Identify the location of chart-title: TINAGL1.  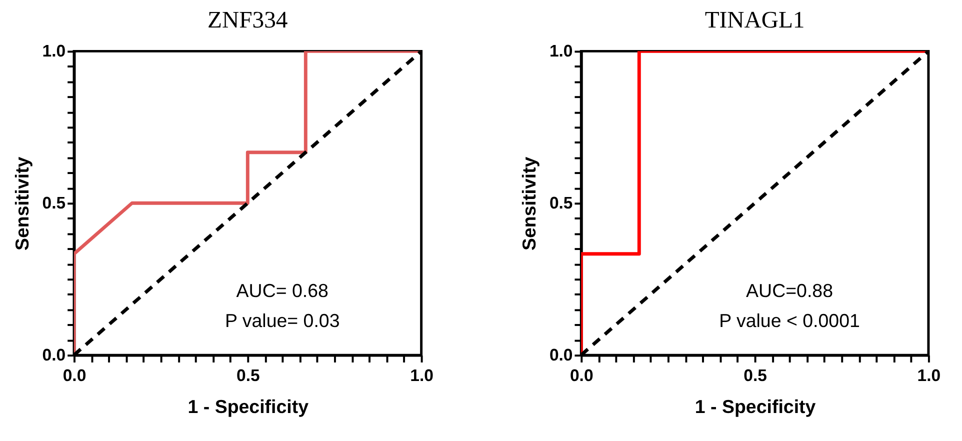
(754, 21).